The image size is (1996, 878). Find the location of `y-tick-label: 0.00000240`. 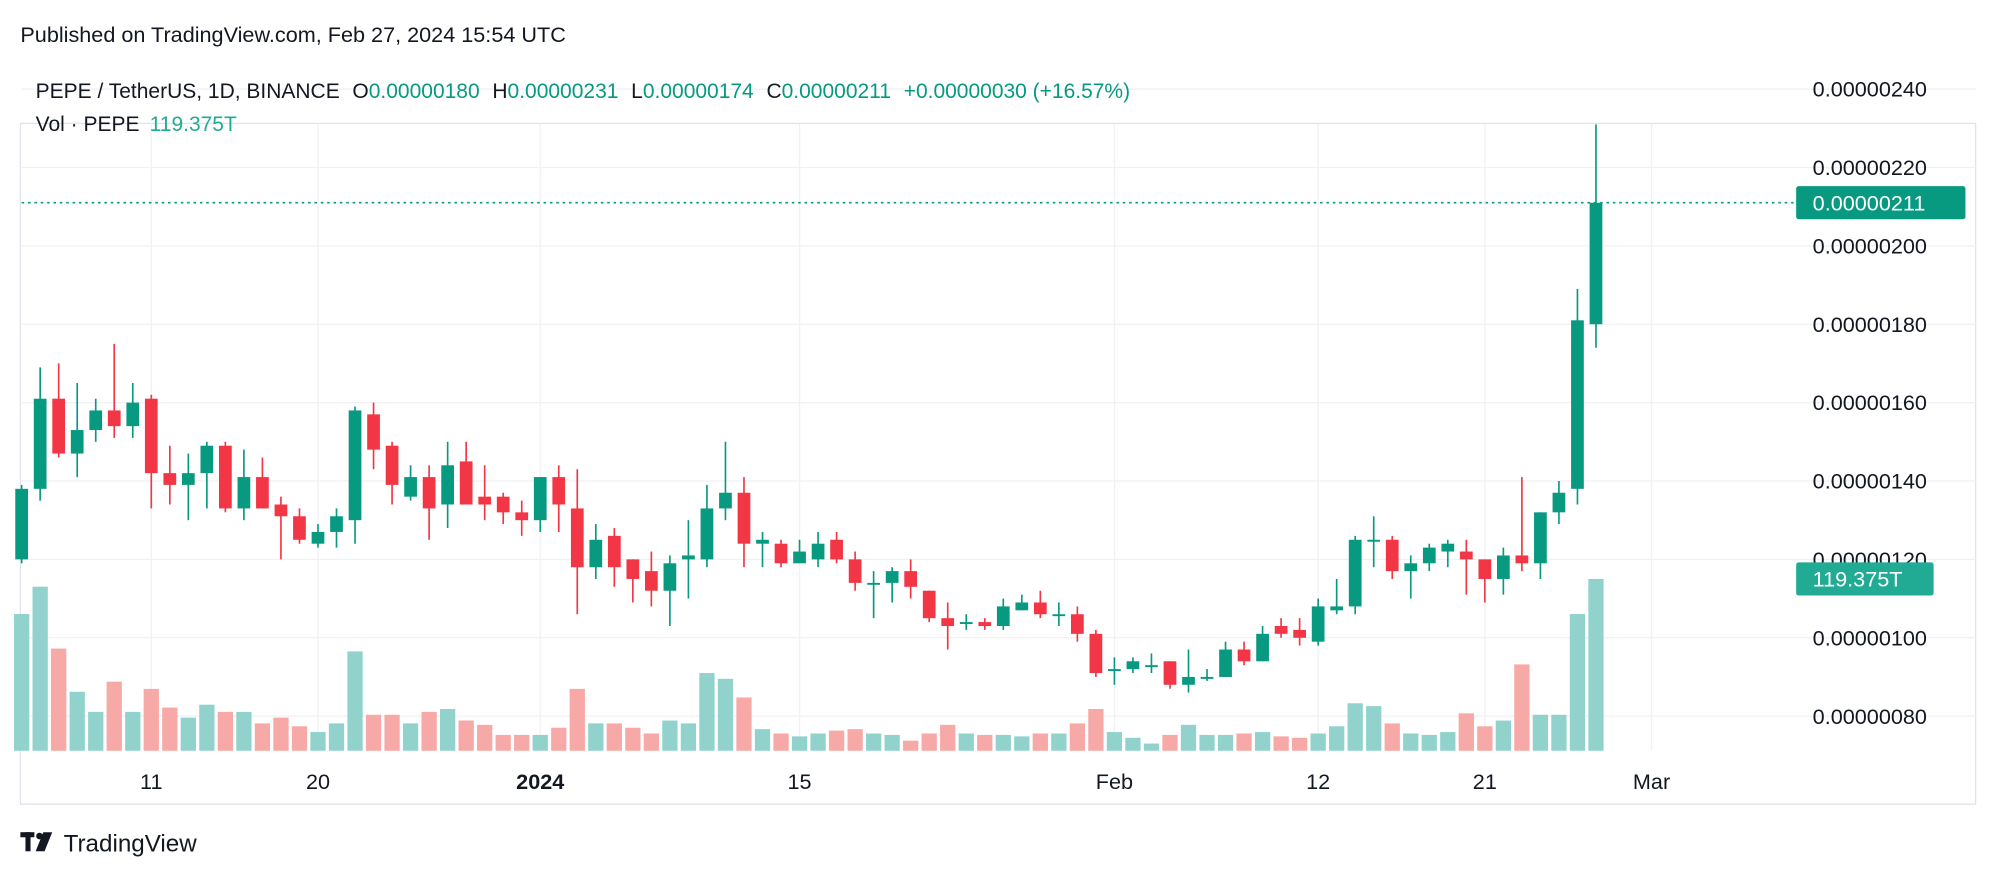

y-tick-label: 0.00000240 is located at coordinates (1870, 89).